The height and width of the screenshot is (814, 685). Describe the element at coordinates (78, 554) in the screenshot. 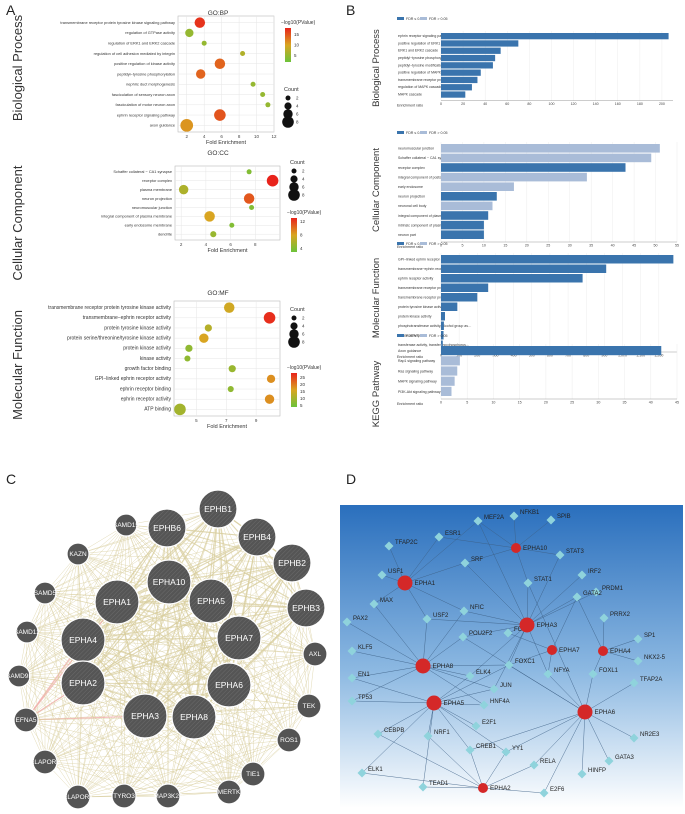

I see `network-node-label: KAZN` at that location.